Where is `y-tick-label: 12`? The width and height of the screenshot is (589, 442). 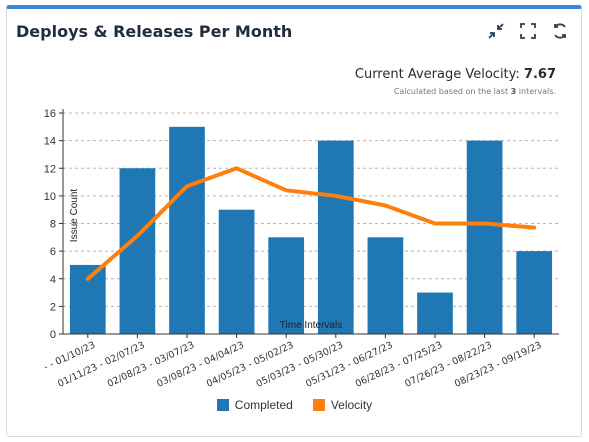 y-tick-label: 12 is located at coordinates (50, 169).